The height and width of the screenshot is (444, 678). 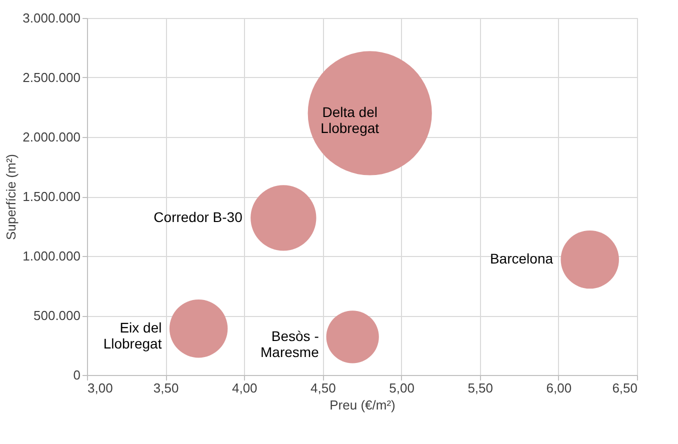 I want to click on y-tick-label: 1.000.000, so click(x=51, y=256).